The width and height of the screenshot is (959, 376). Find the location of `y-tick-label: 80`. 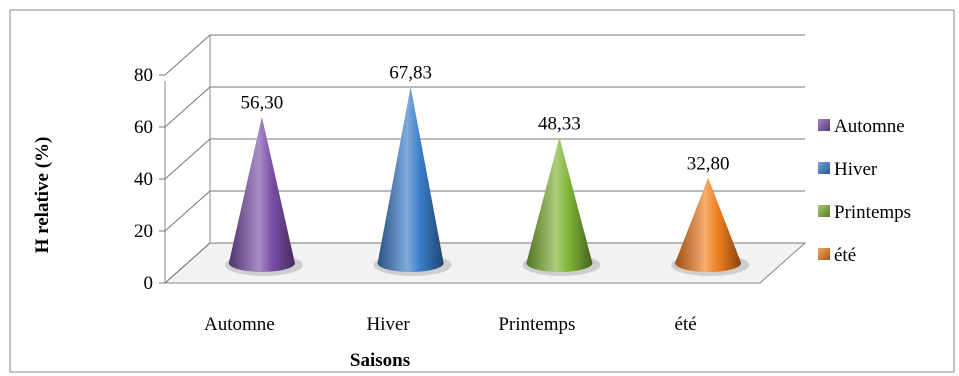

y-tick-label: 80 is located at coordinates (143, 75).